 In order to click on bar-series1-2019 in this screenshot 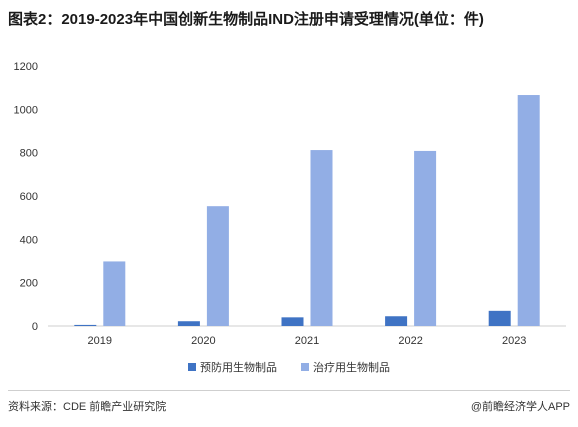, I will do `click(85, 325)`.